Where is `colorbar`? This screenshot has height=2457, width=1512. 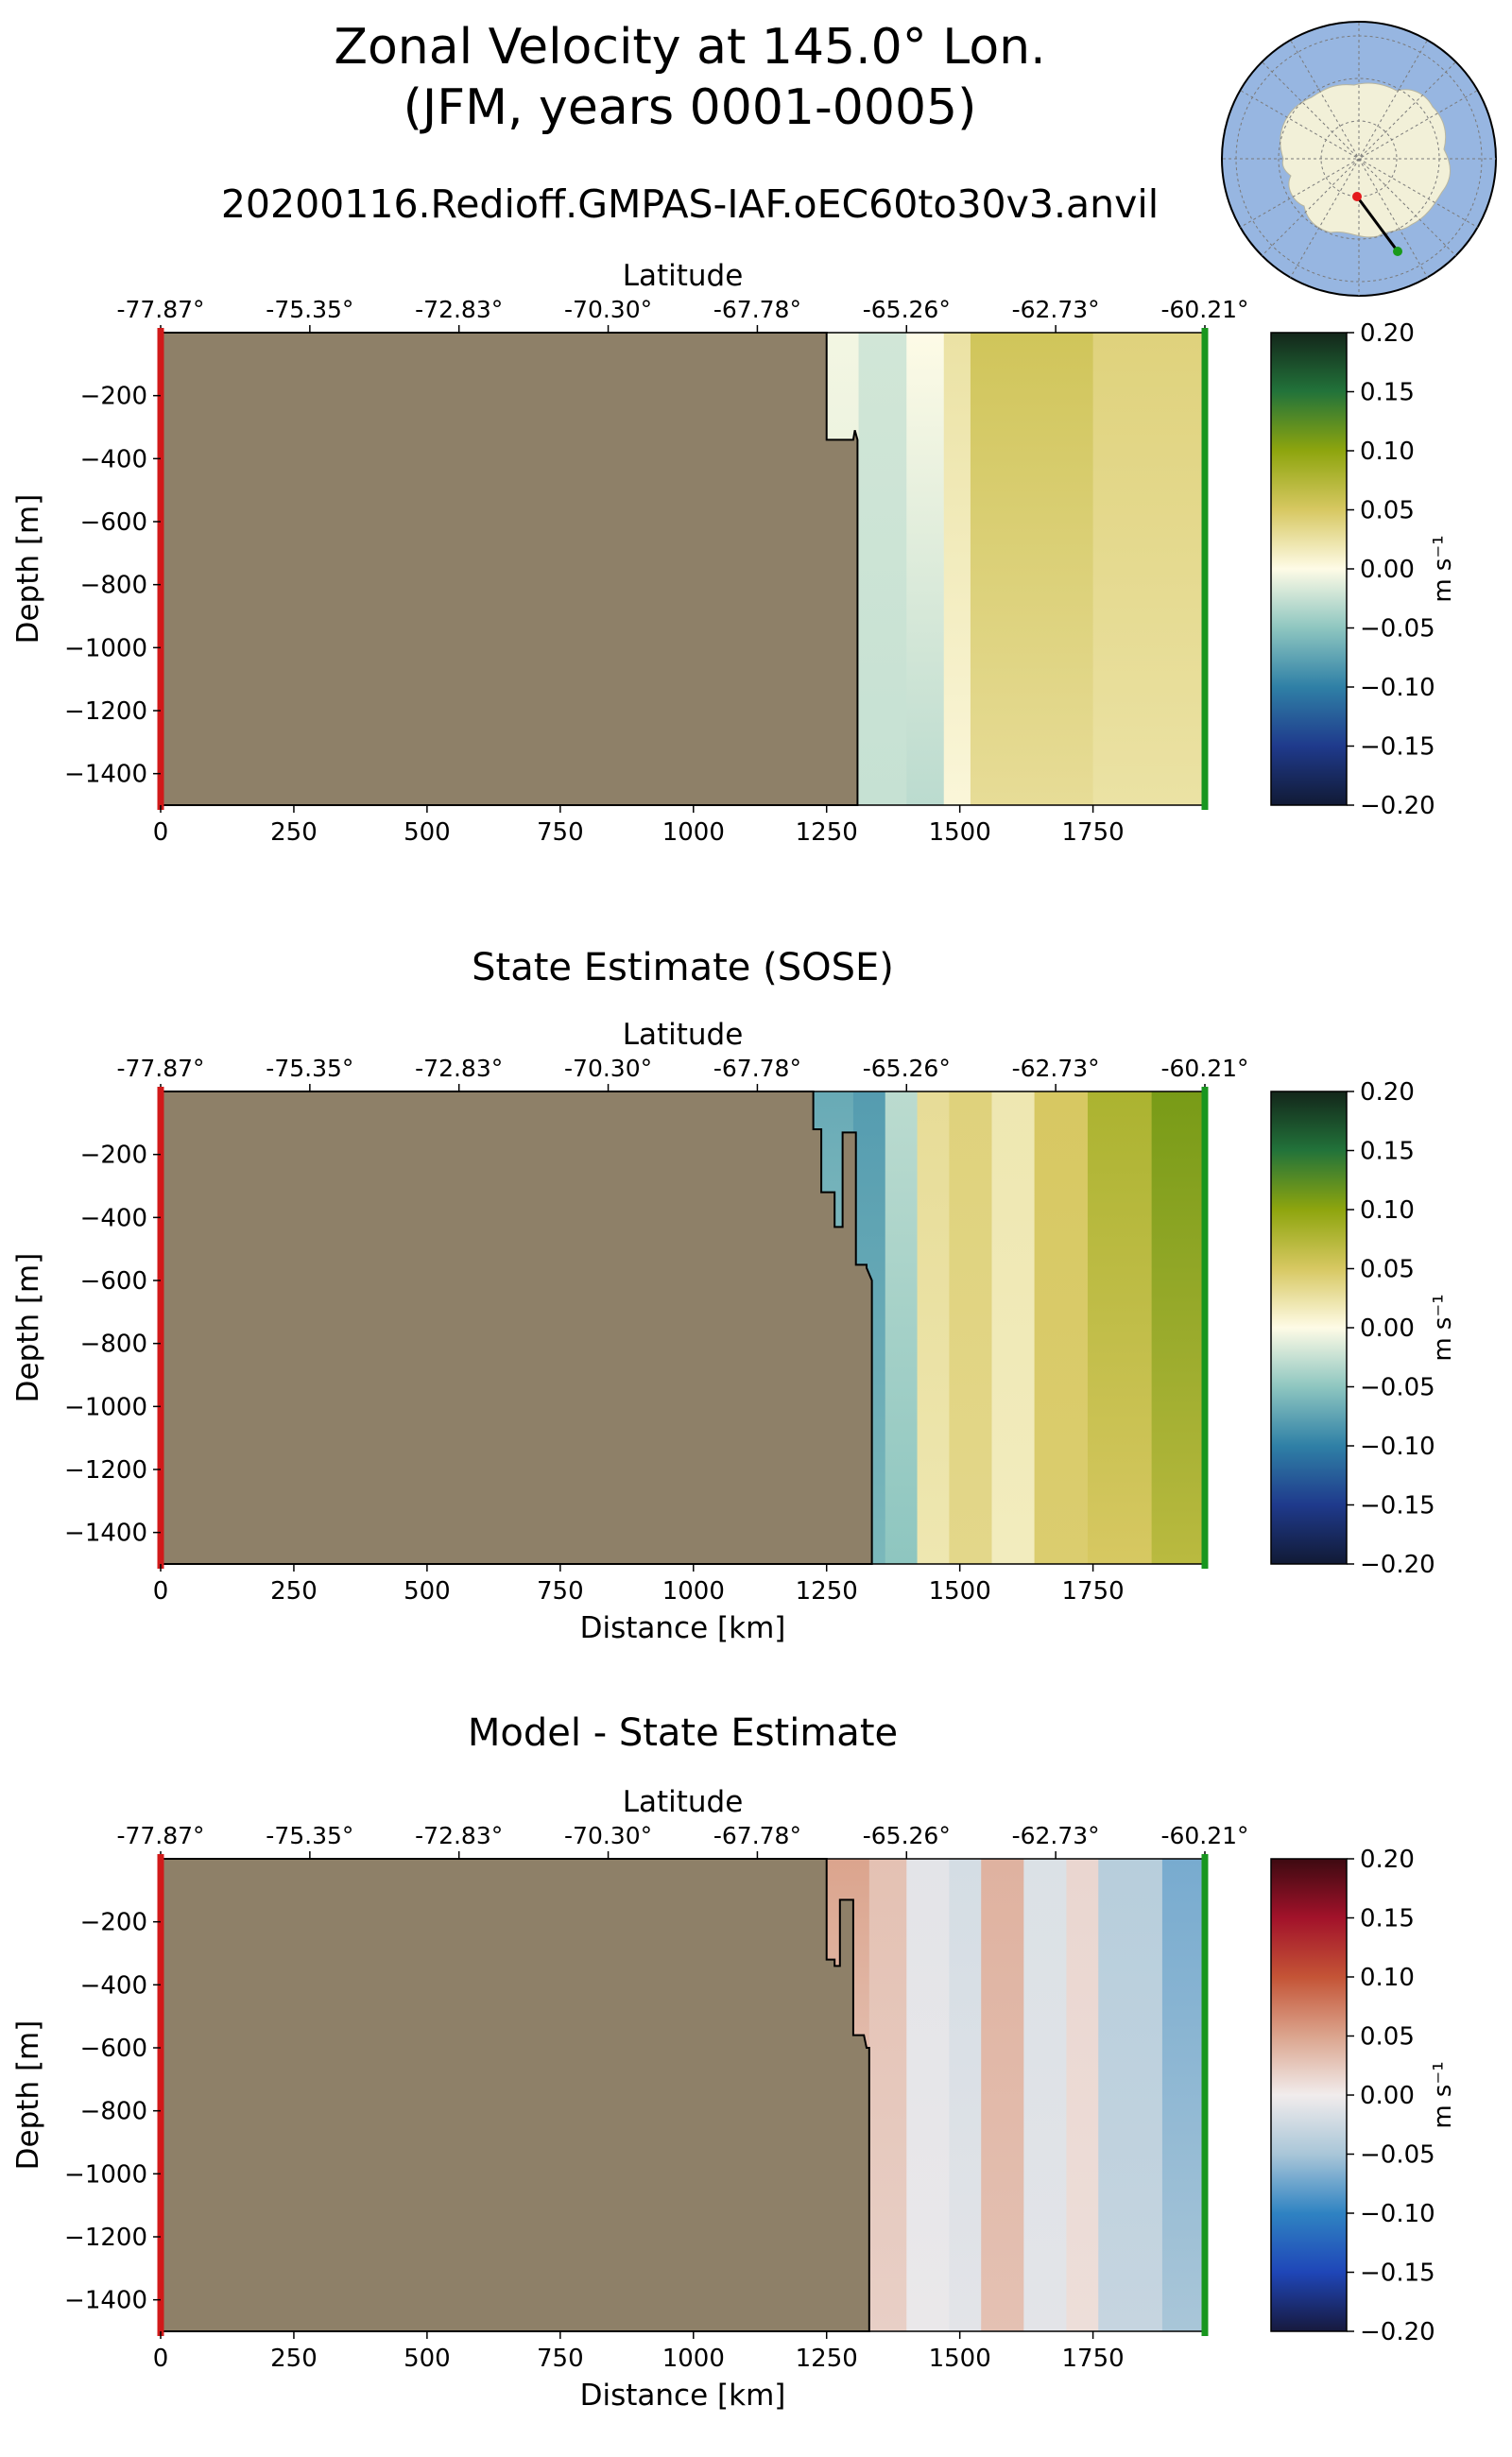
colorbar is located at coordinates (1309, 569).